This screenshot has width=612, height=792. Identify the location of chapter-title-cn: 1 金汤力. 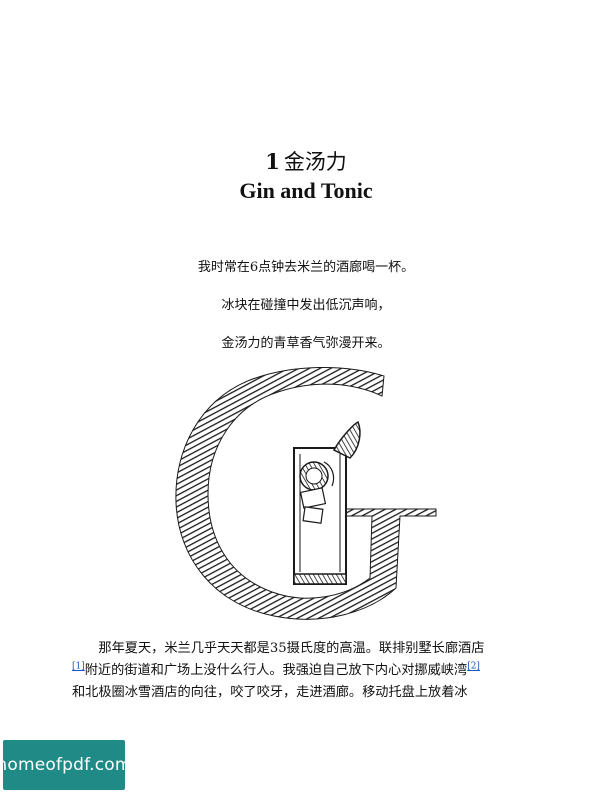
(306, 162).